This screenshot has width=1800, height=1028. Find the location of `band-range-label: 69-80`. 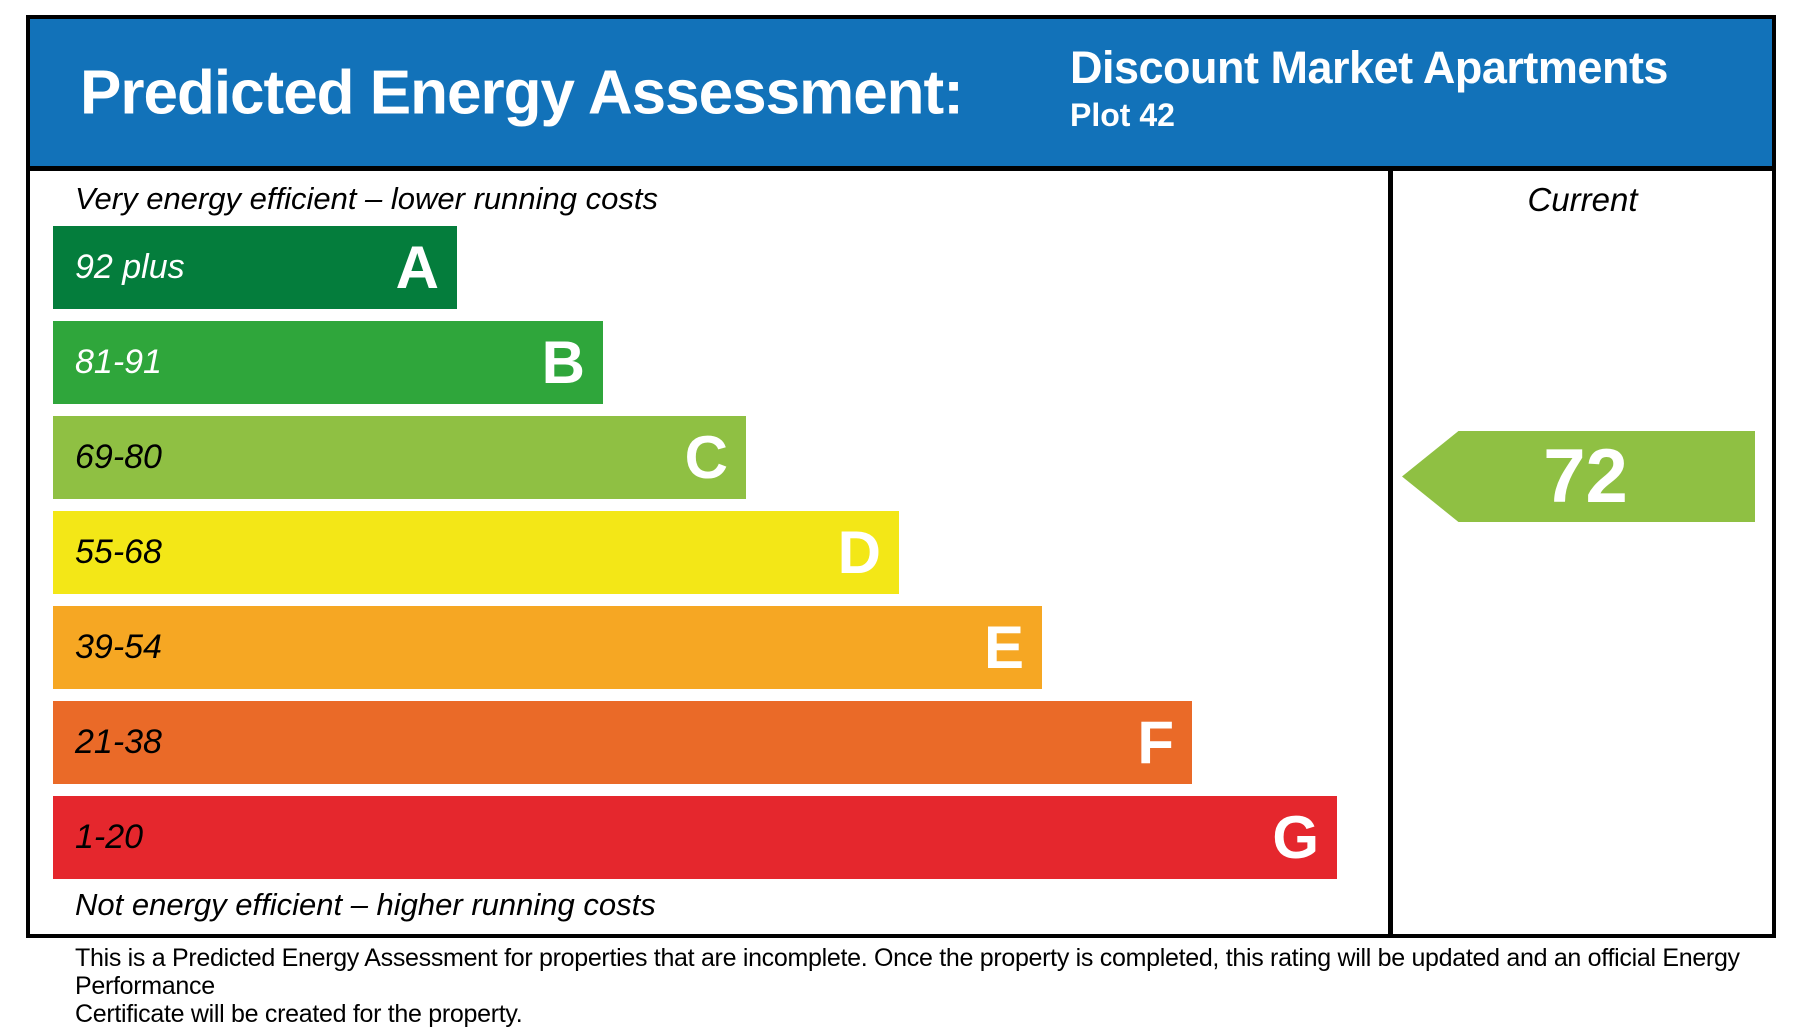

band-range-label: 69-80 is located at coordinates (118, 457).